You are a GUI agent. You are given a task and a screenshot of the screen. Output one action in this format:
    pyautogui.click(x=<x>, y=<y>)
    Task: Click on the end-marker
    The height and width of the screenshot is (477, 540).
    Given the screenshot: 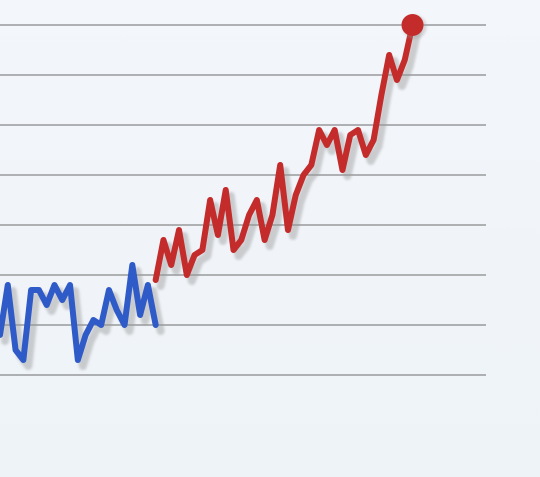 What is the action you would take?
    pyautogui.click(x=412, y=25)
    